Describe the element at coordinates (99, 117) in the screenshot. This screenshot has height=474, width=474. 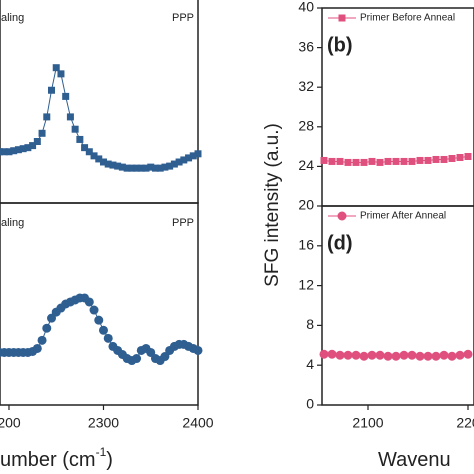
I see `series-line` at that location.